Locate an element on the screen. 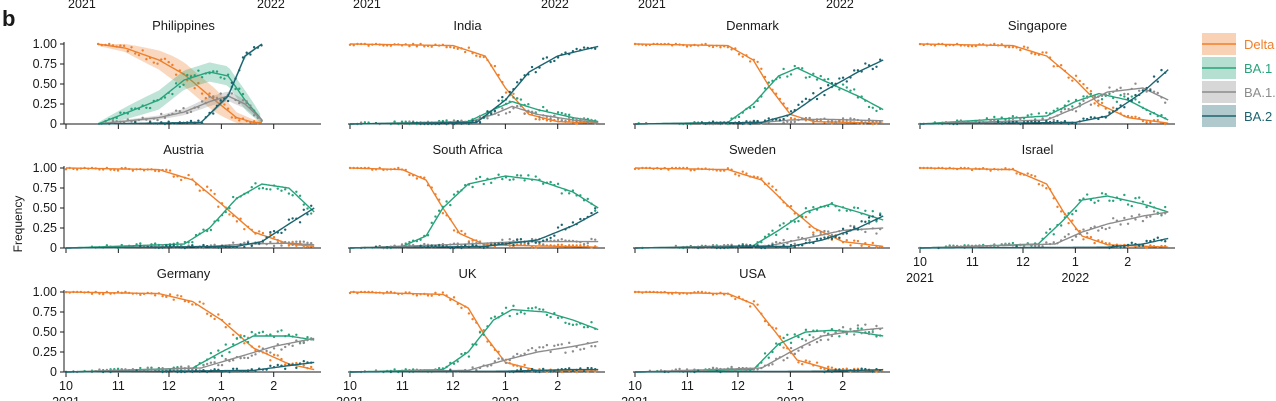 This screenshot has height=401, width=1276. x-tick-label: 1 is located at coordinates (790, 386).